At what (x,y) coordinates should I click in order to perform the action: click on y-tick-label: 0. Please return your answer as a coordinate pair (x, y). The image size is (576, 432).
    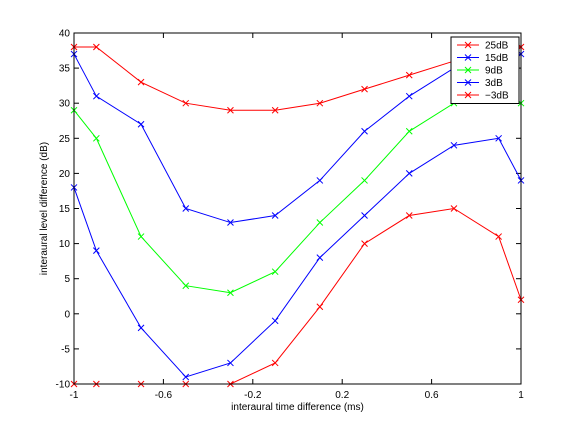
    Looking at the image, I should click on (67, 314).